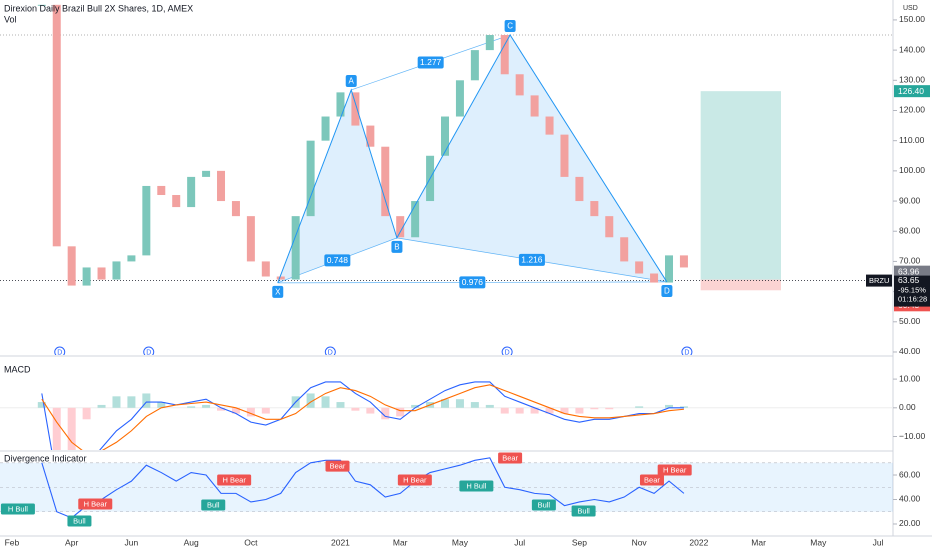 The height and width of the screenshot is (550, 932). I want to click on last-change: -95.15%, so click(912, 290).